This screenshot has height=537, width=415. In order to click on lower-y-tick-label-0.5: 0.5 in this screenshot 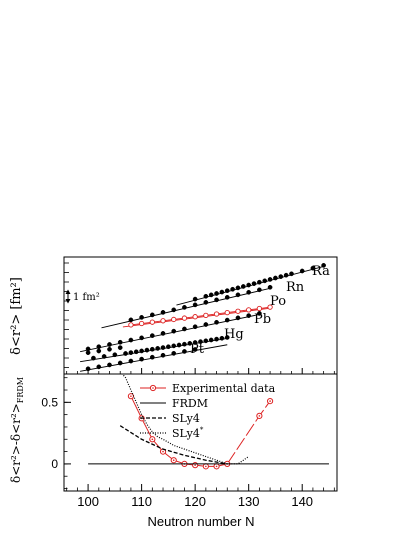, I will do `click(49, 402)`.